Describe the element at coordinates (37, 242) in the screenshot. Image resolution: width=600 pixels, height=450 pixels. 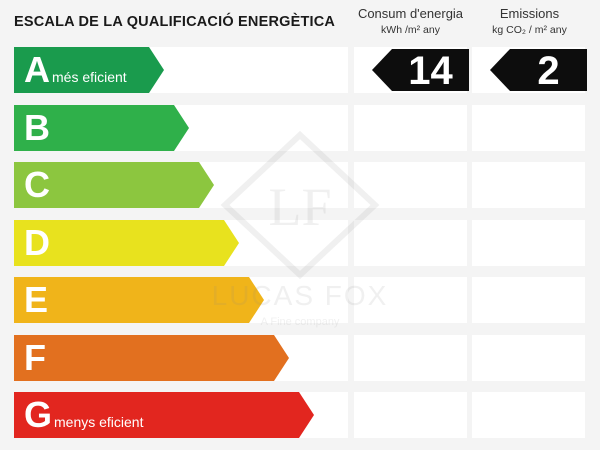
I see `rating-letter: D` at that location.